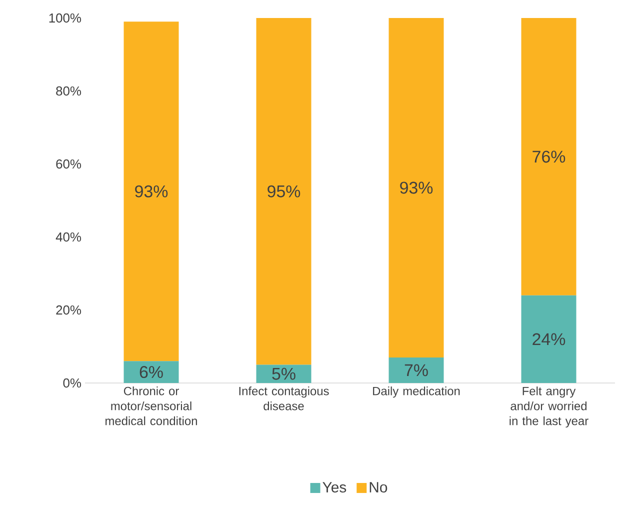 The width and height of the screenshot is (619, 517). Describe the element at coordinates (334, 487) in the screenshot. I see `legend-label: Yes` at that location.